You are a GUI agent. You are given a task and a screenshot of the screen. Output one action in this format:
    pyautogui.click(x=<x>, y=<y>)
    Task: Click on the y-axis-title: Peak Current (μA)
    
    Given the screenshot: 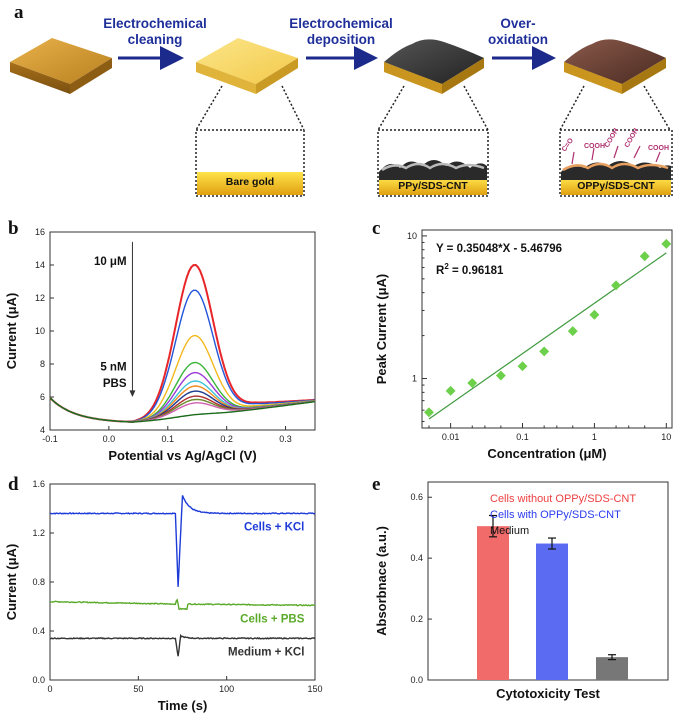 What is the action you would take?
    pyautogui.click(x=381, y=329)
    